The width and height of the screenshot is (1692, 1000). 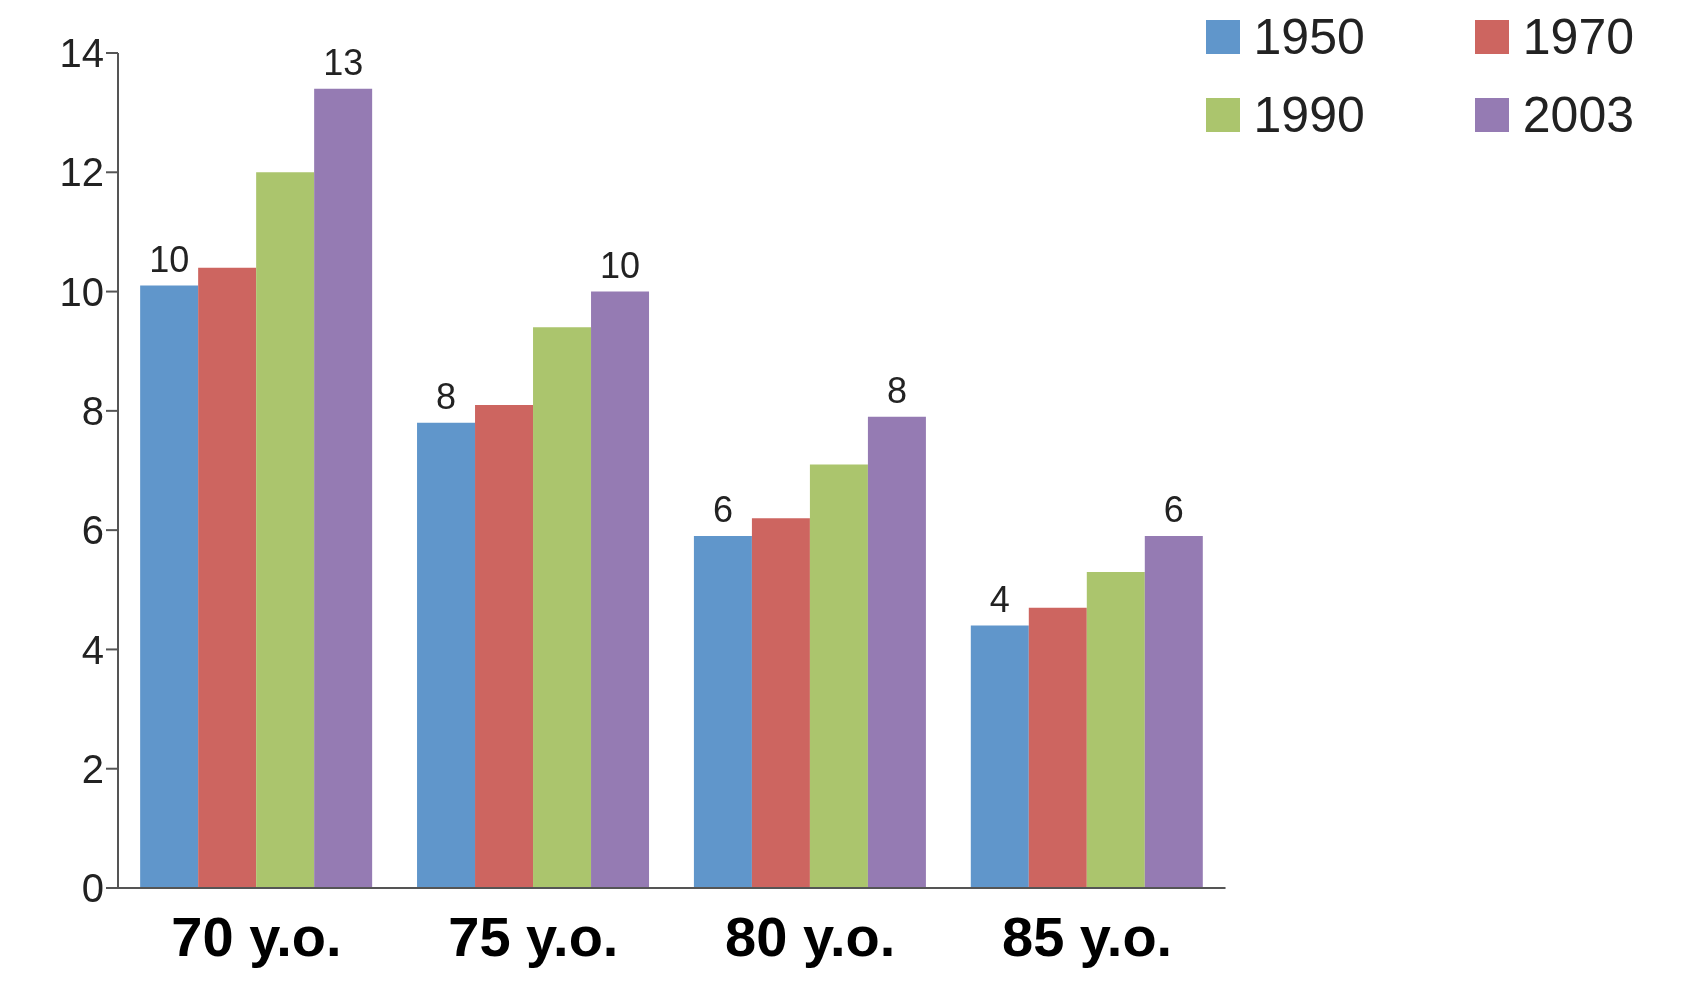 I want to click on y-tick-label: 8, so click(x=92, y=411).